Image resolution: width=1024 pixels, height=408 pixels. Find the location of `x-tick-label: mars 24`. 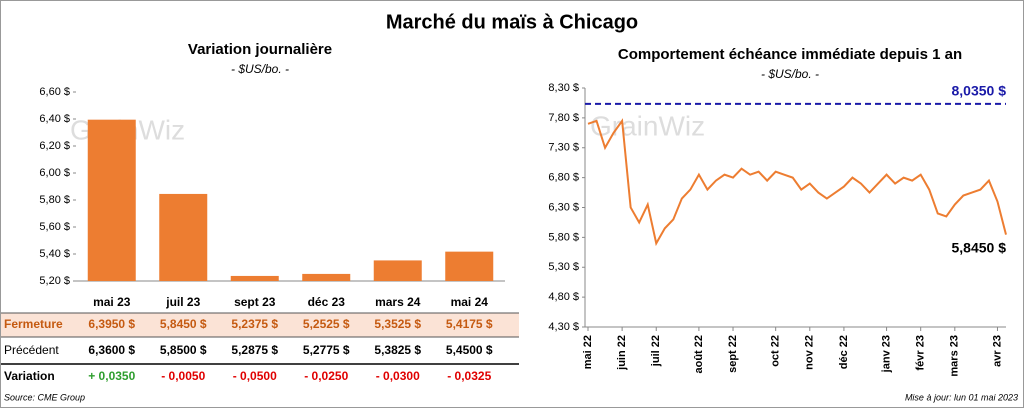

x-tick-label: mars 24 is located at coordinates (398, 302).